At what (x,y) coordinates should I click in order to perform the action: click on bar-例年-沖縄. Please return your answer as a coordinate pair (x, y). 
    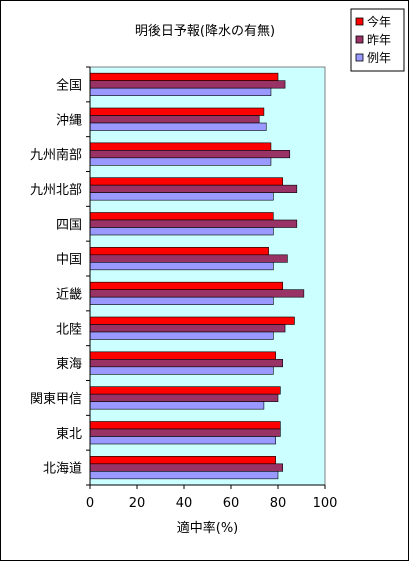
    Looking at the image, I should click on (178, 126).